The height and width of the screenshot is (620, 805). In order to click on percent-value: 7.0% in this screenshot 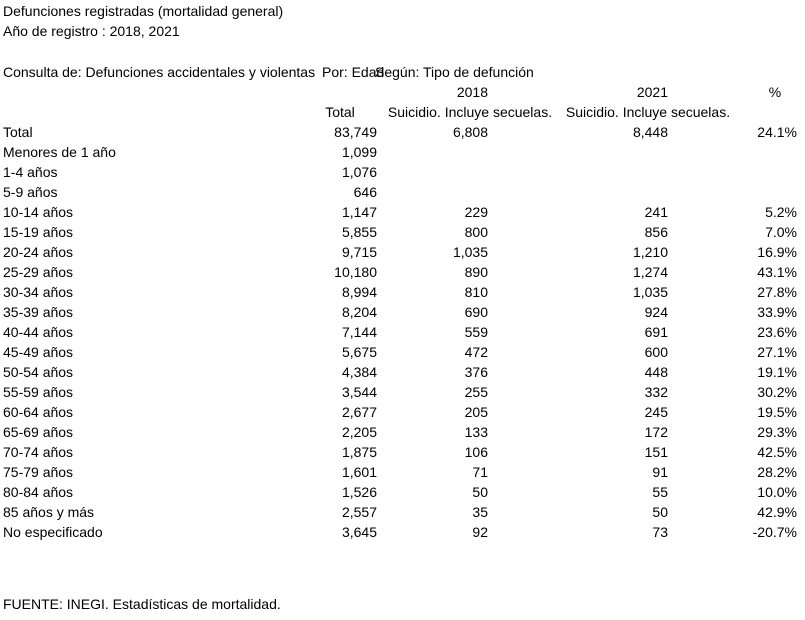, I will do `click(781, 232)`.